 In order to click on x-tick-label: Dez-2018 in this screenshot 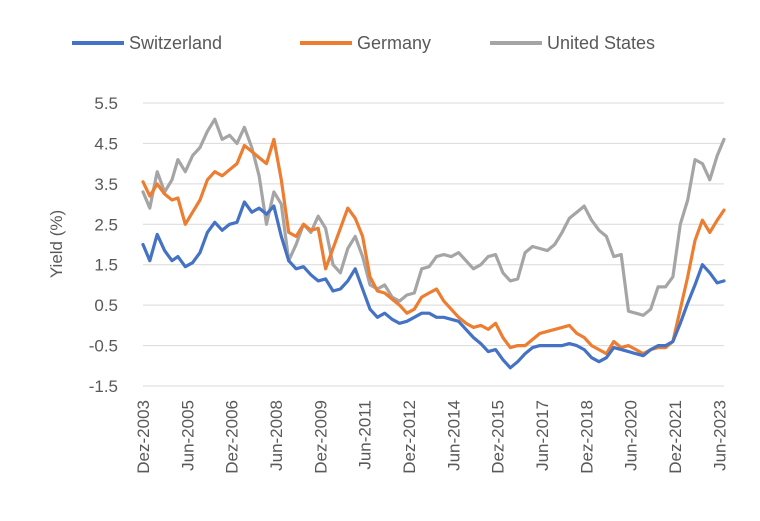, I will do `click(586, 437)`.